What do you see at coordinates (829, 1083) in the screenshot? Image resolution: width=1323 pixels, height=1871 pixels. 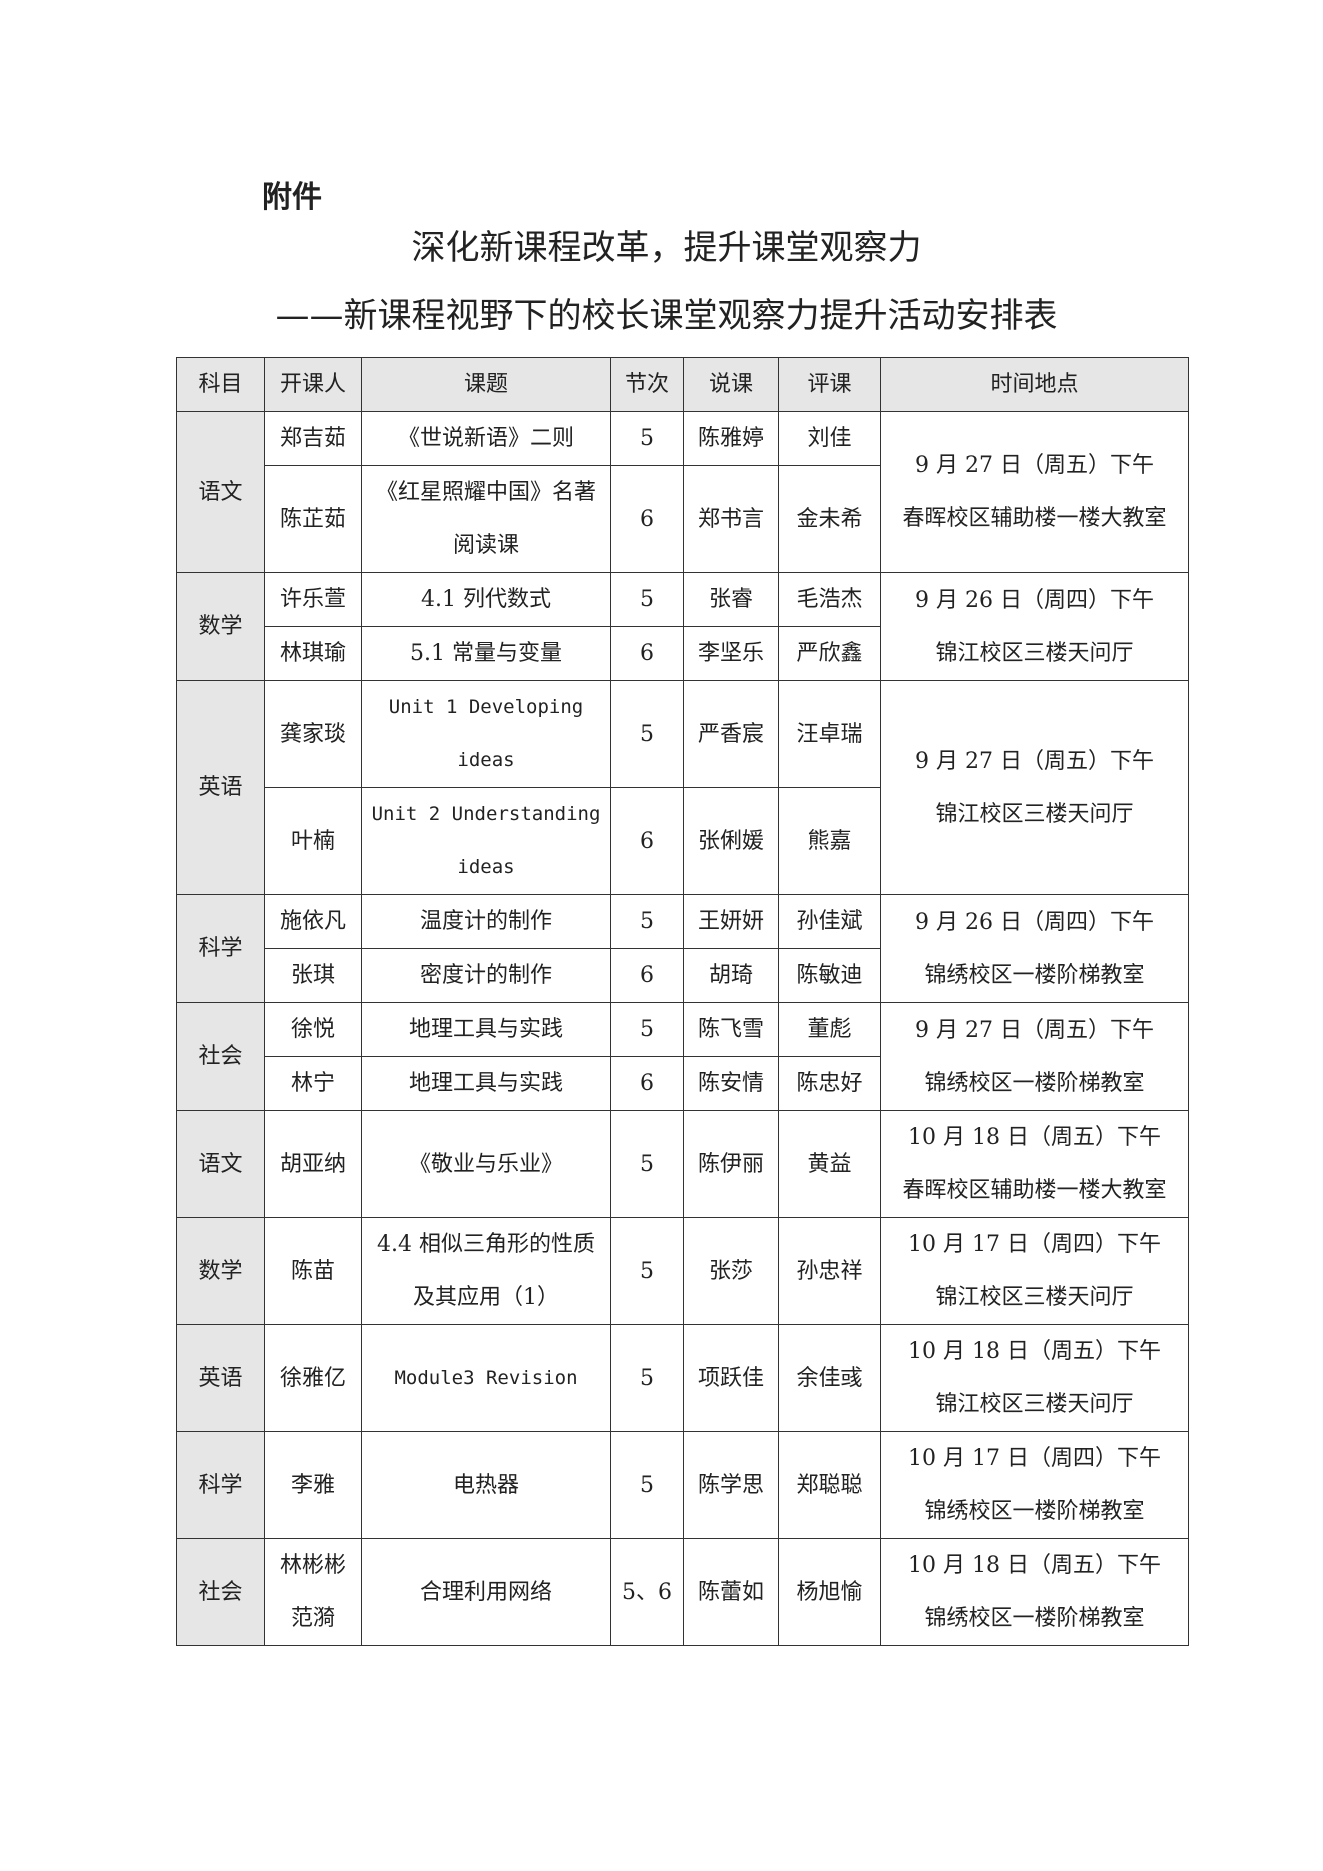 I see `reviewer-cell: 陈忠好` at bounding box center [829, 1083].